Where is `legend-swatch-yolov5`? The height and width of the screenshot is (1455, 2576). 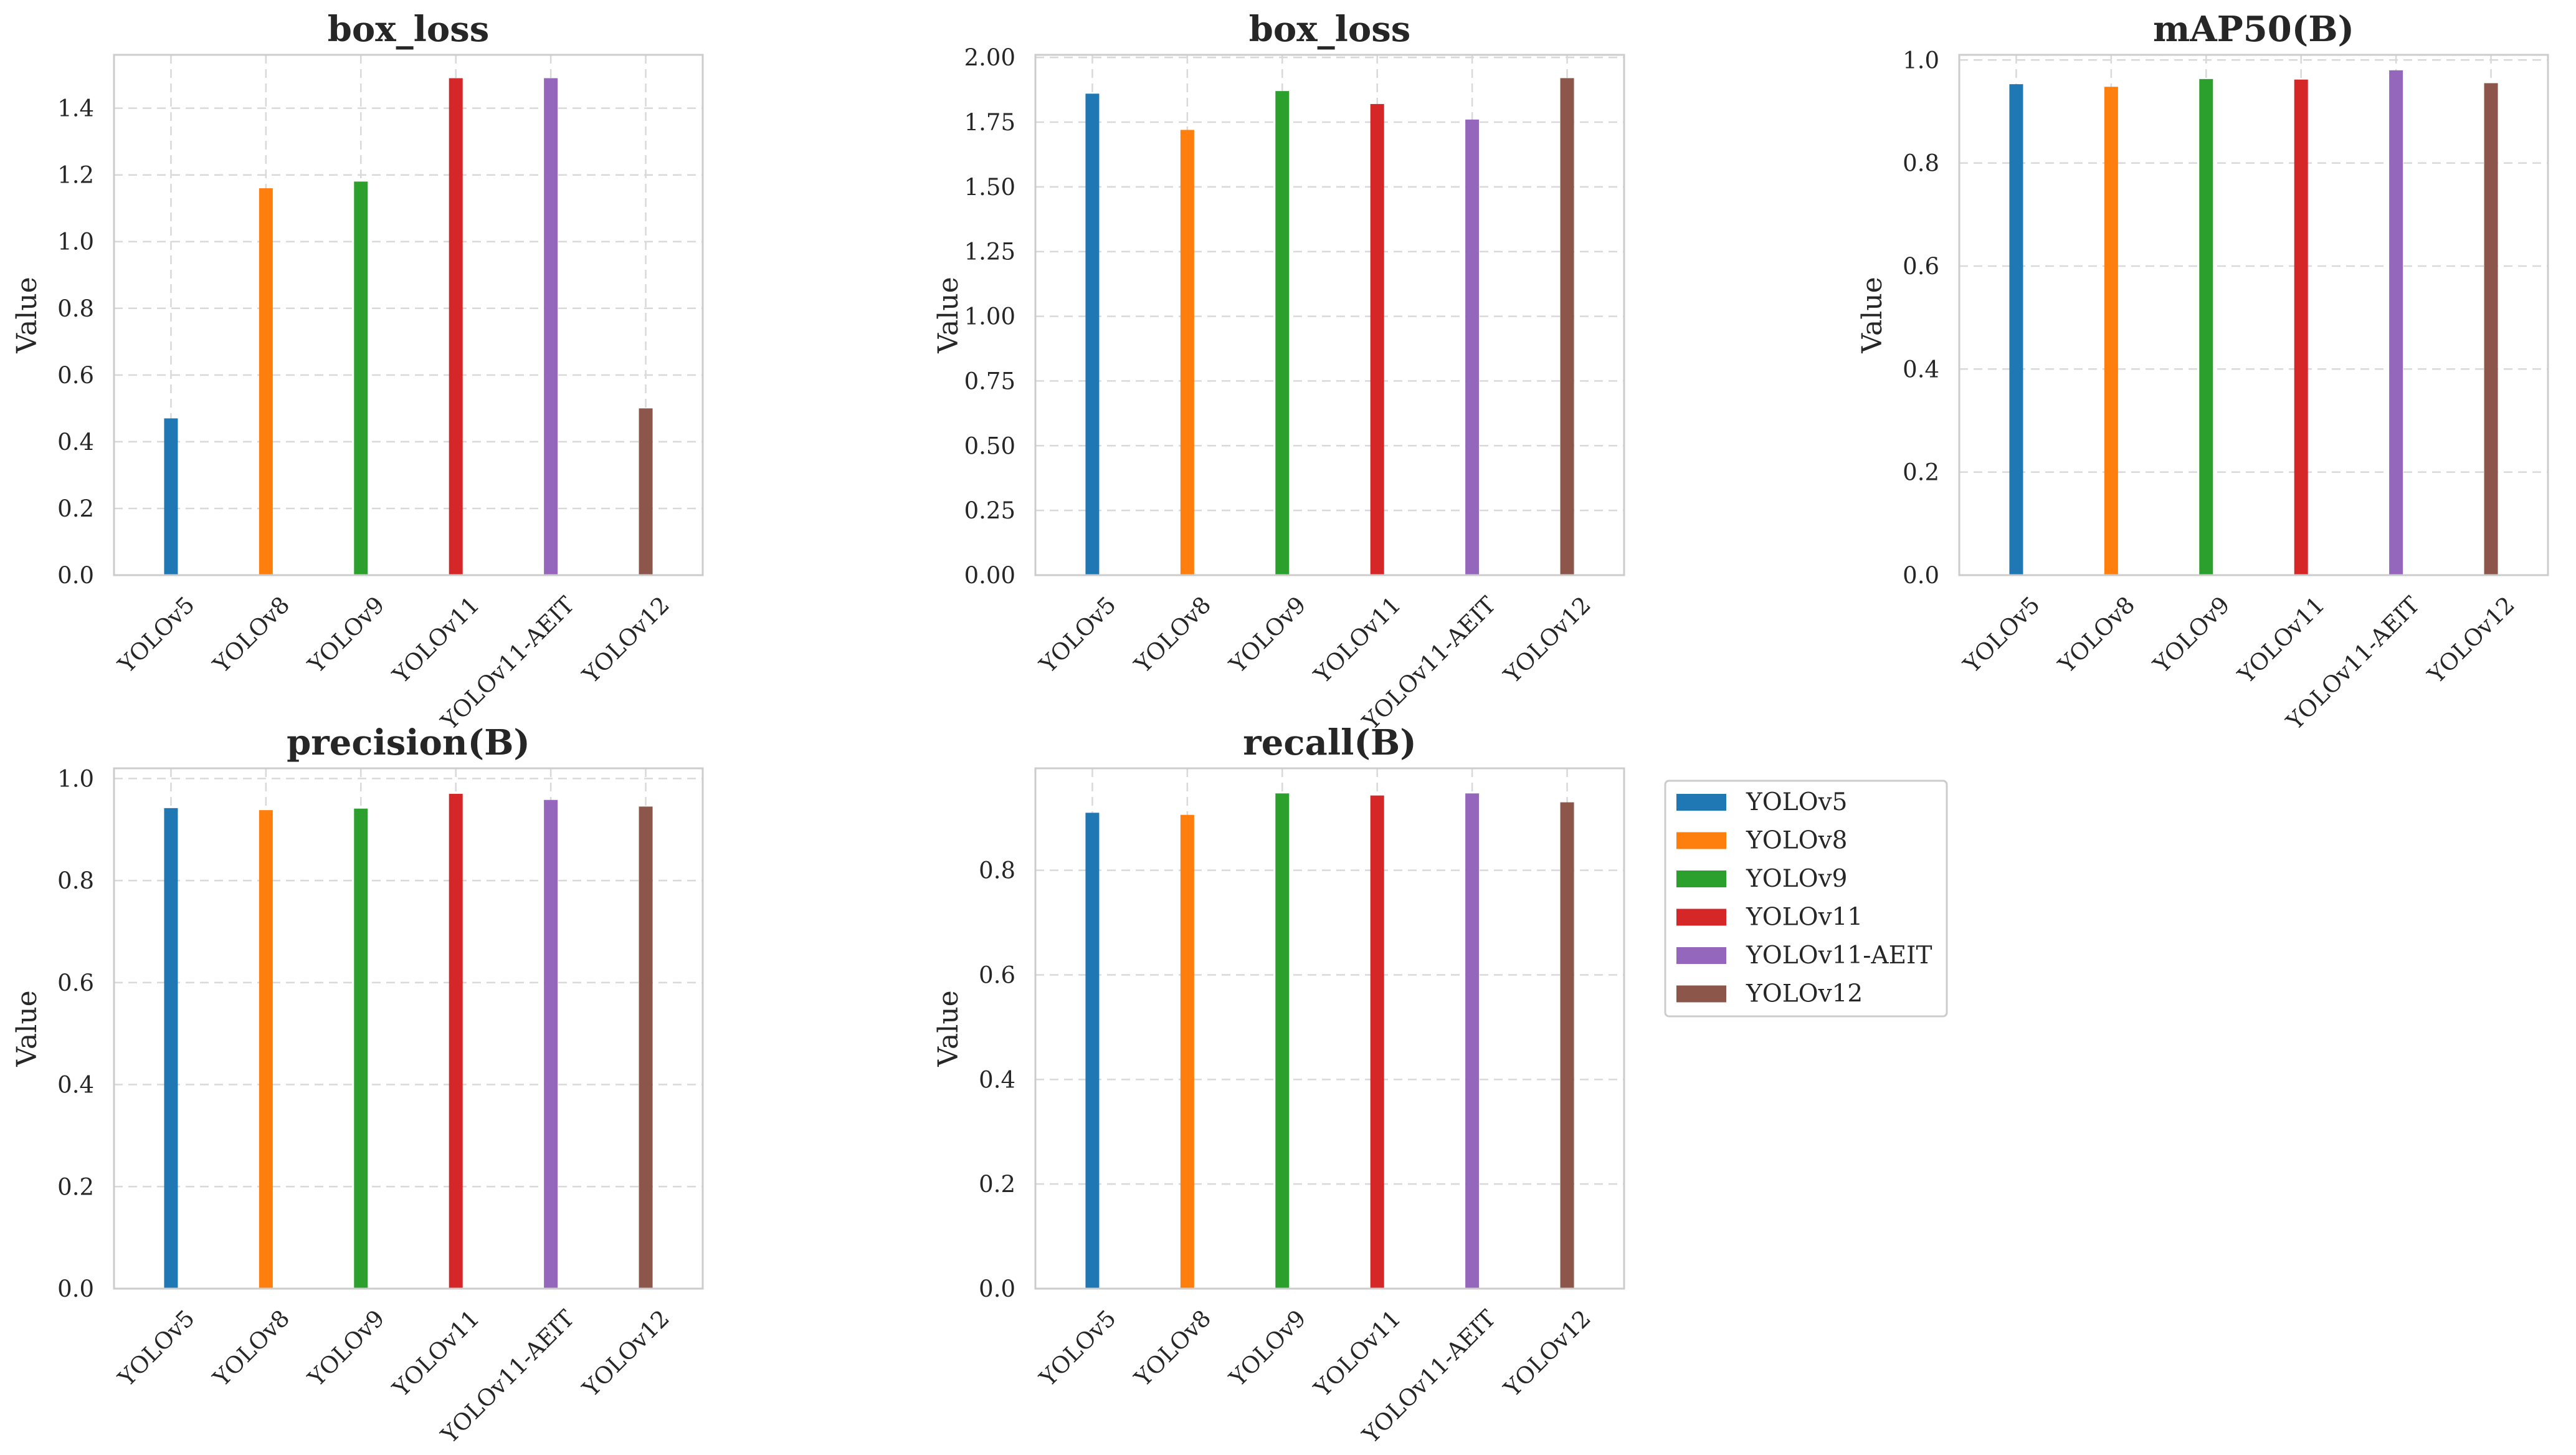
legend-swatch-yolov5 is located at coordinates (1701, 803).